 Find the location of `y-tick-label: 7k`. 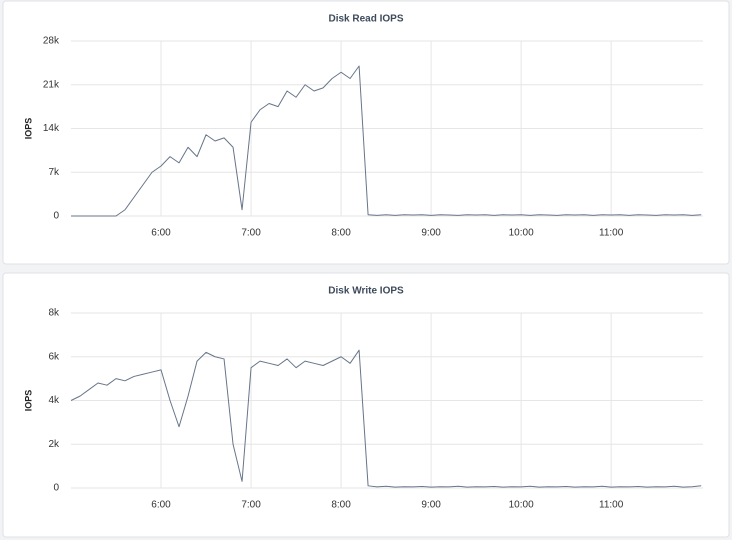

y-tick-label: 7k is located at coordinates (54, 172).